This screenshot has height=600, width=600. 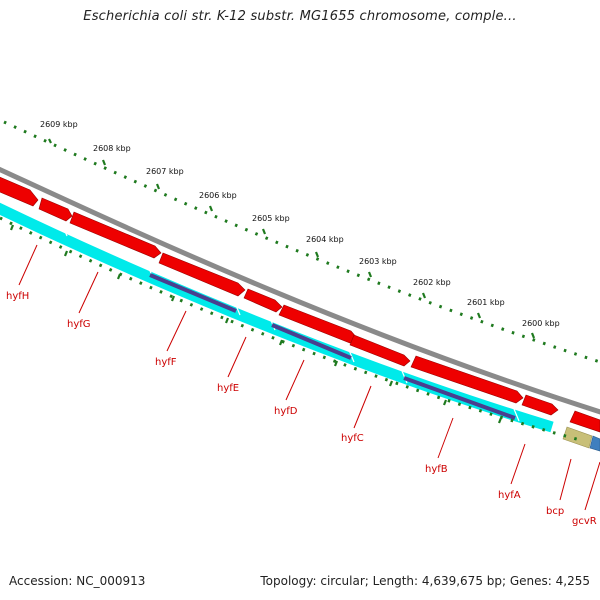 I want to click on cds-arrow-hyfG, so click(x=202, y=274).